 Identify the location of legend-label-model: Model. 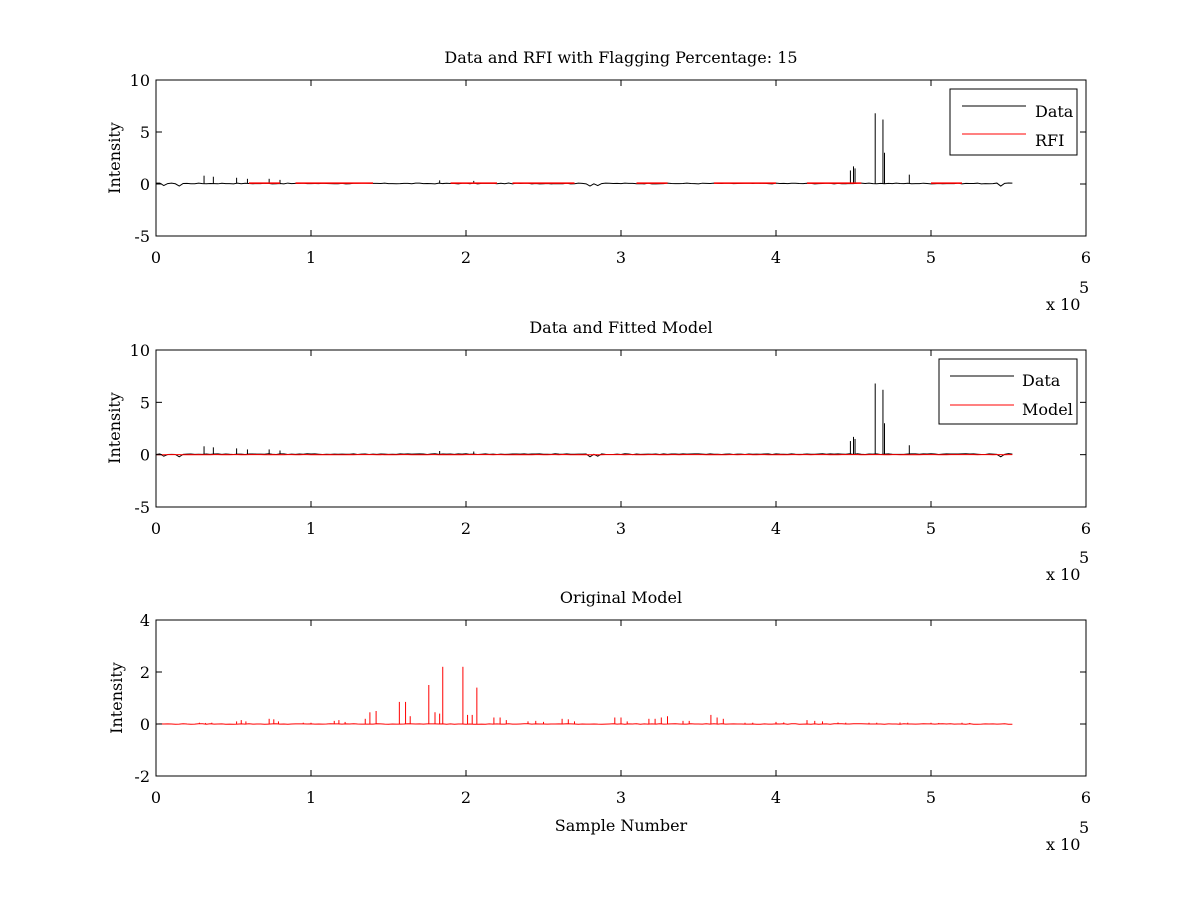
(1047, 409).